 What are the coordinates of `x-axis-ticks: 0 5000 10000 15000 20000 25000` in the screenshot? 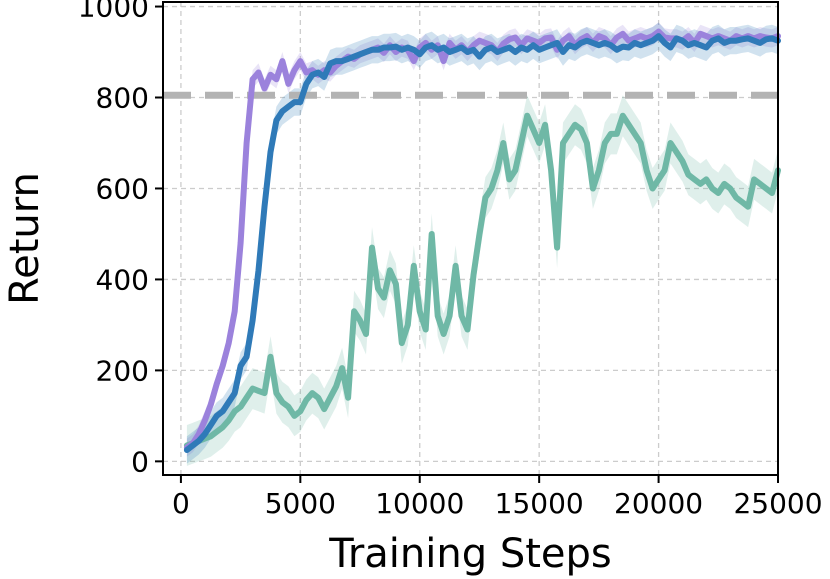 It's located at (497, 497).